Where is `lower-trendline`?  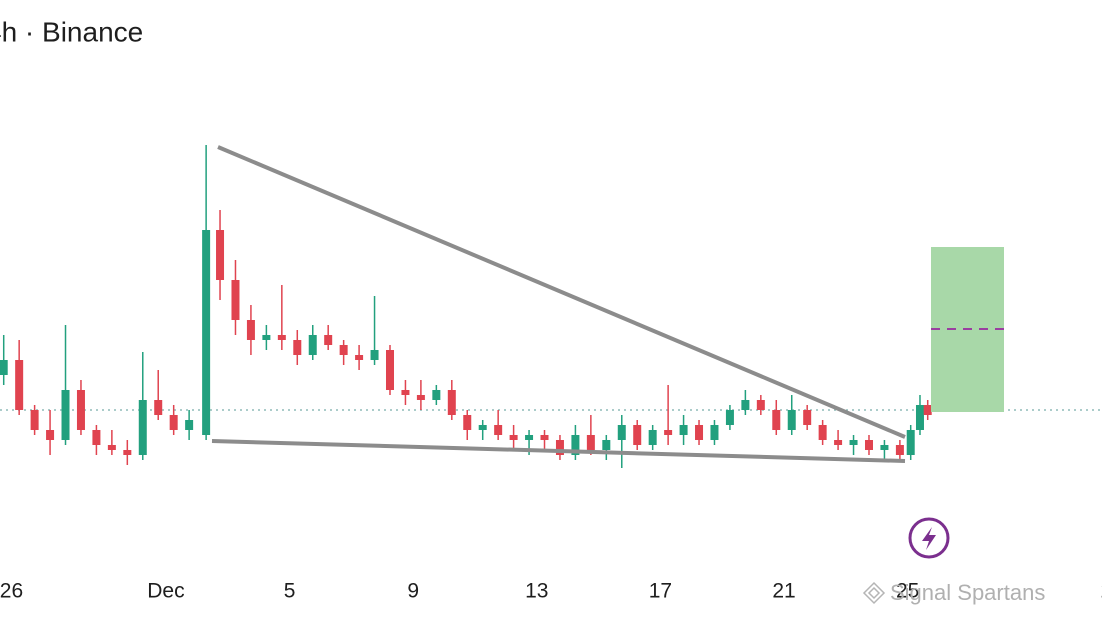 lower-trendline is located at coordinates (558, 451).